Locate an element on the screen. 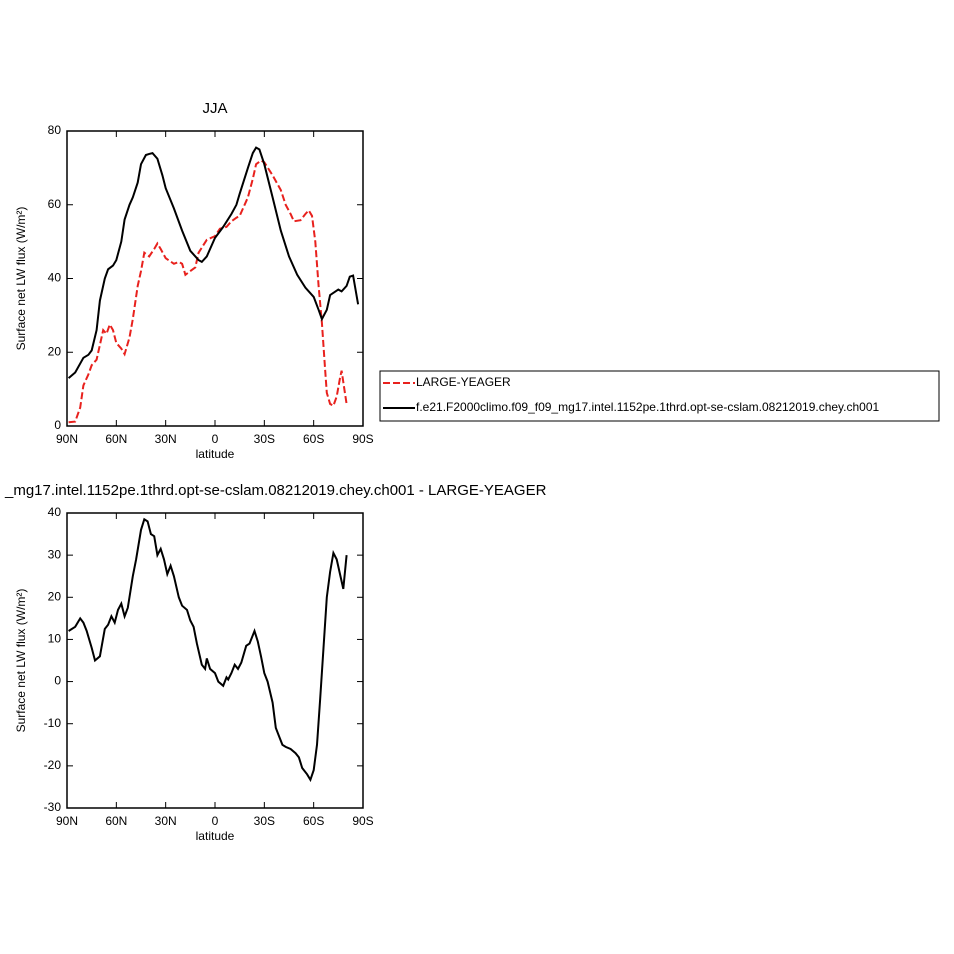 The height and width of the screenshot is (954, 954). chart-title: JJA is located at coordinates (214, 108).